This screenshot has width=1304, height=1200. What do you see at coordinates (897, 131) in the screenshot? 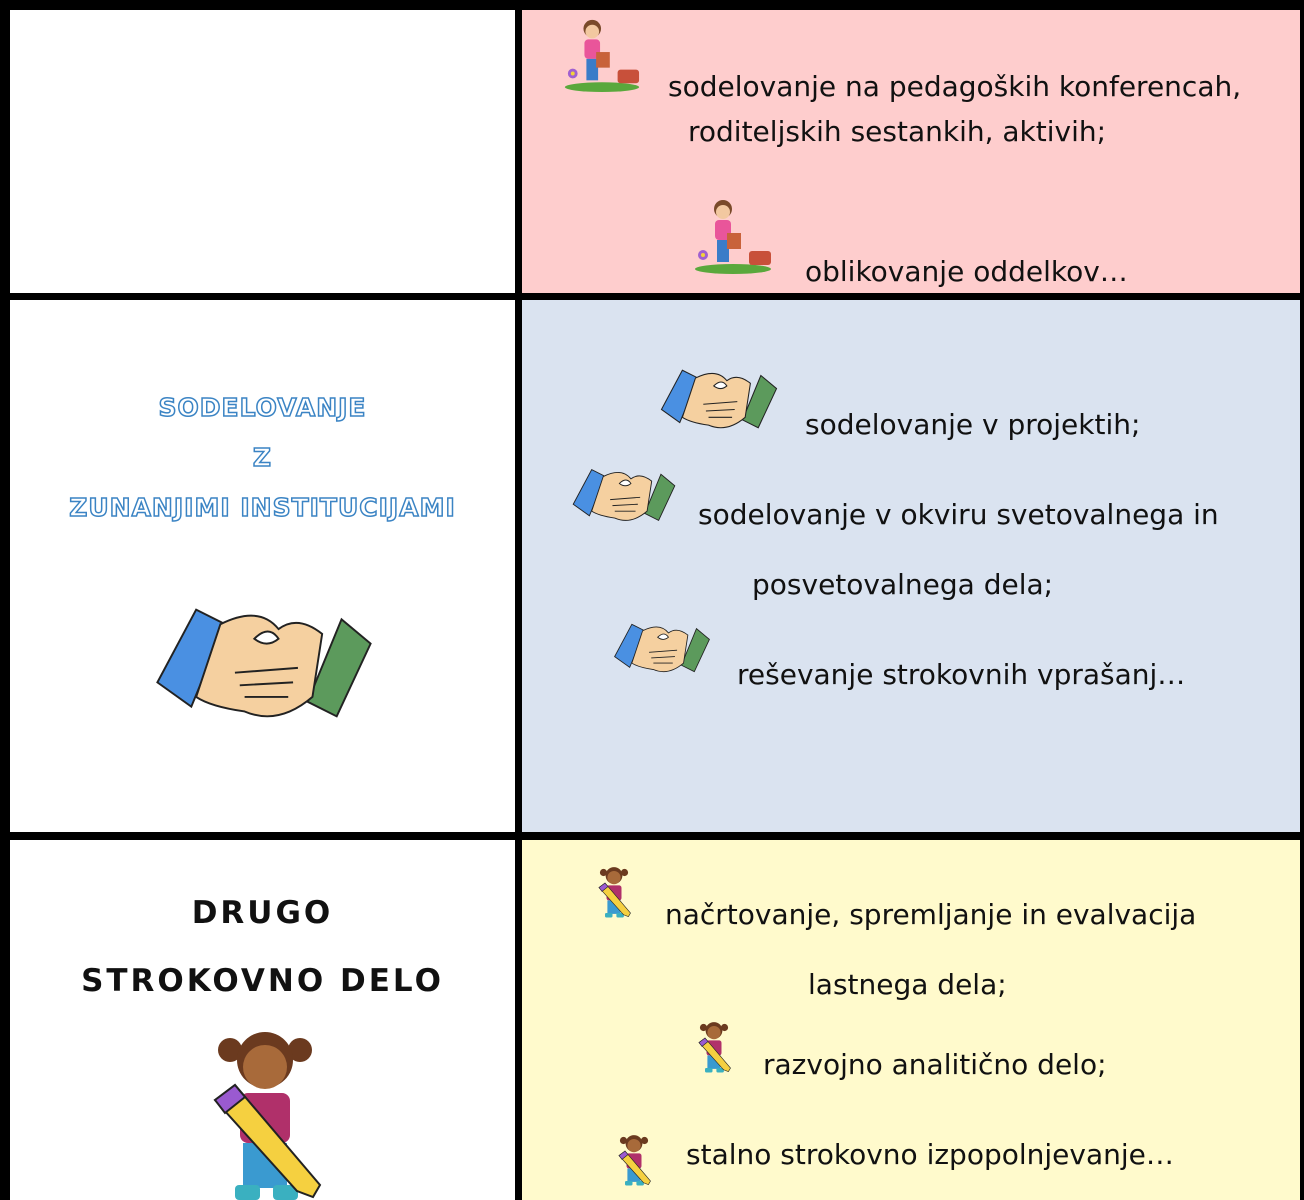
I see `item: roditeljskih sestankih, aktivih;` at bounding box center [897, 131].